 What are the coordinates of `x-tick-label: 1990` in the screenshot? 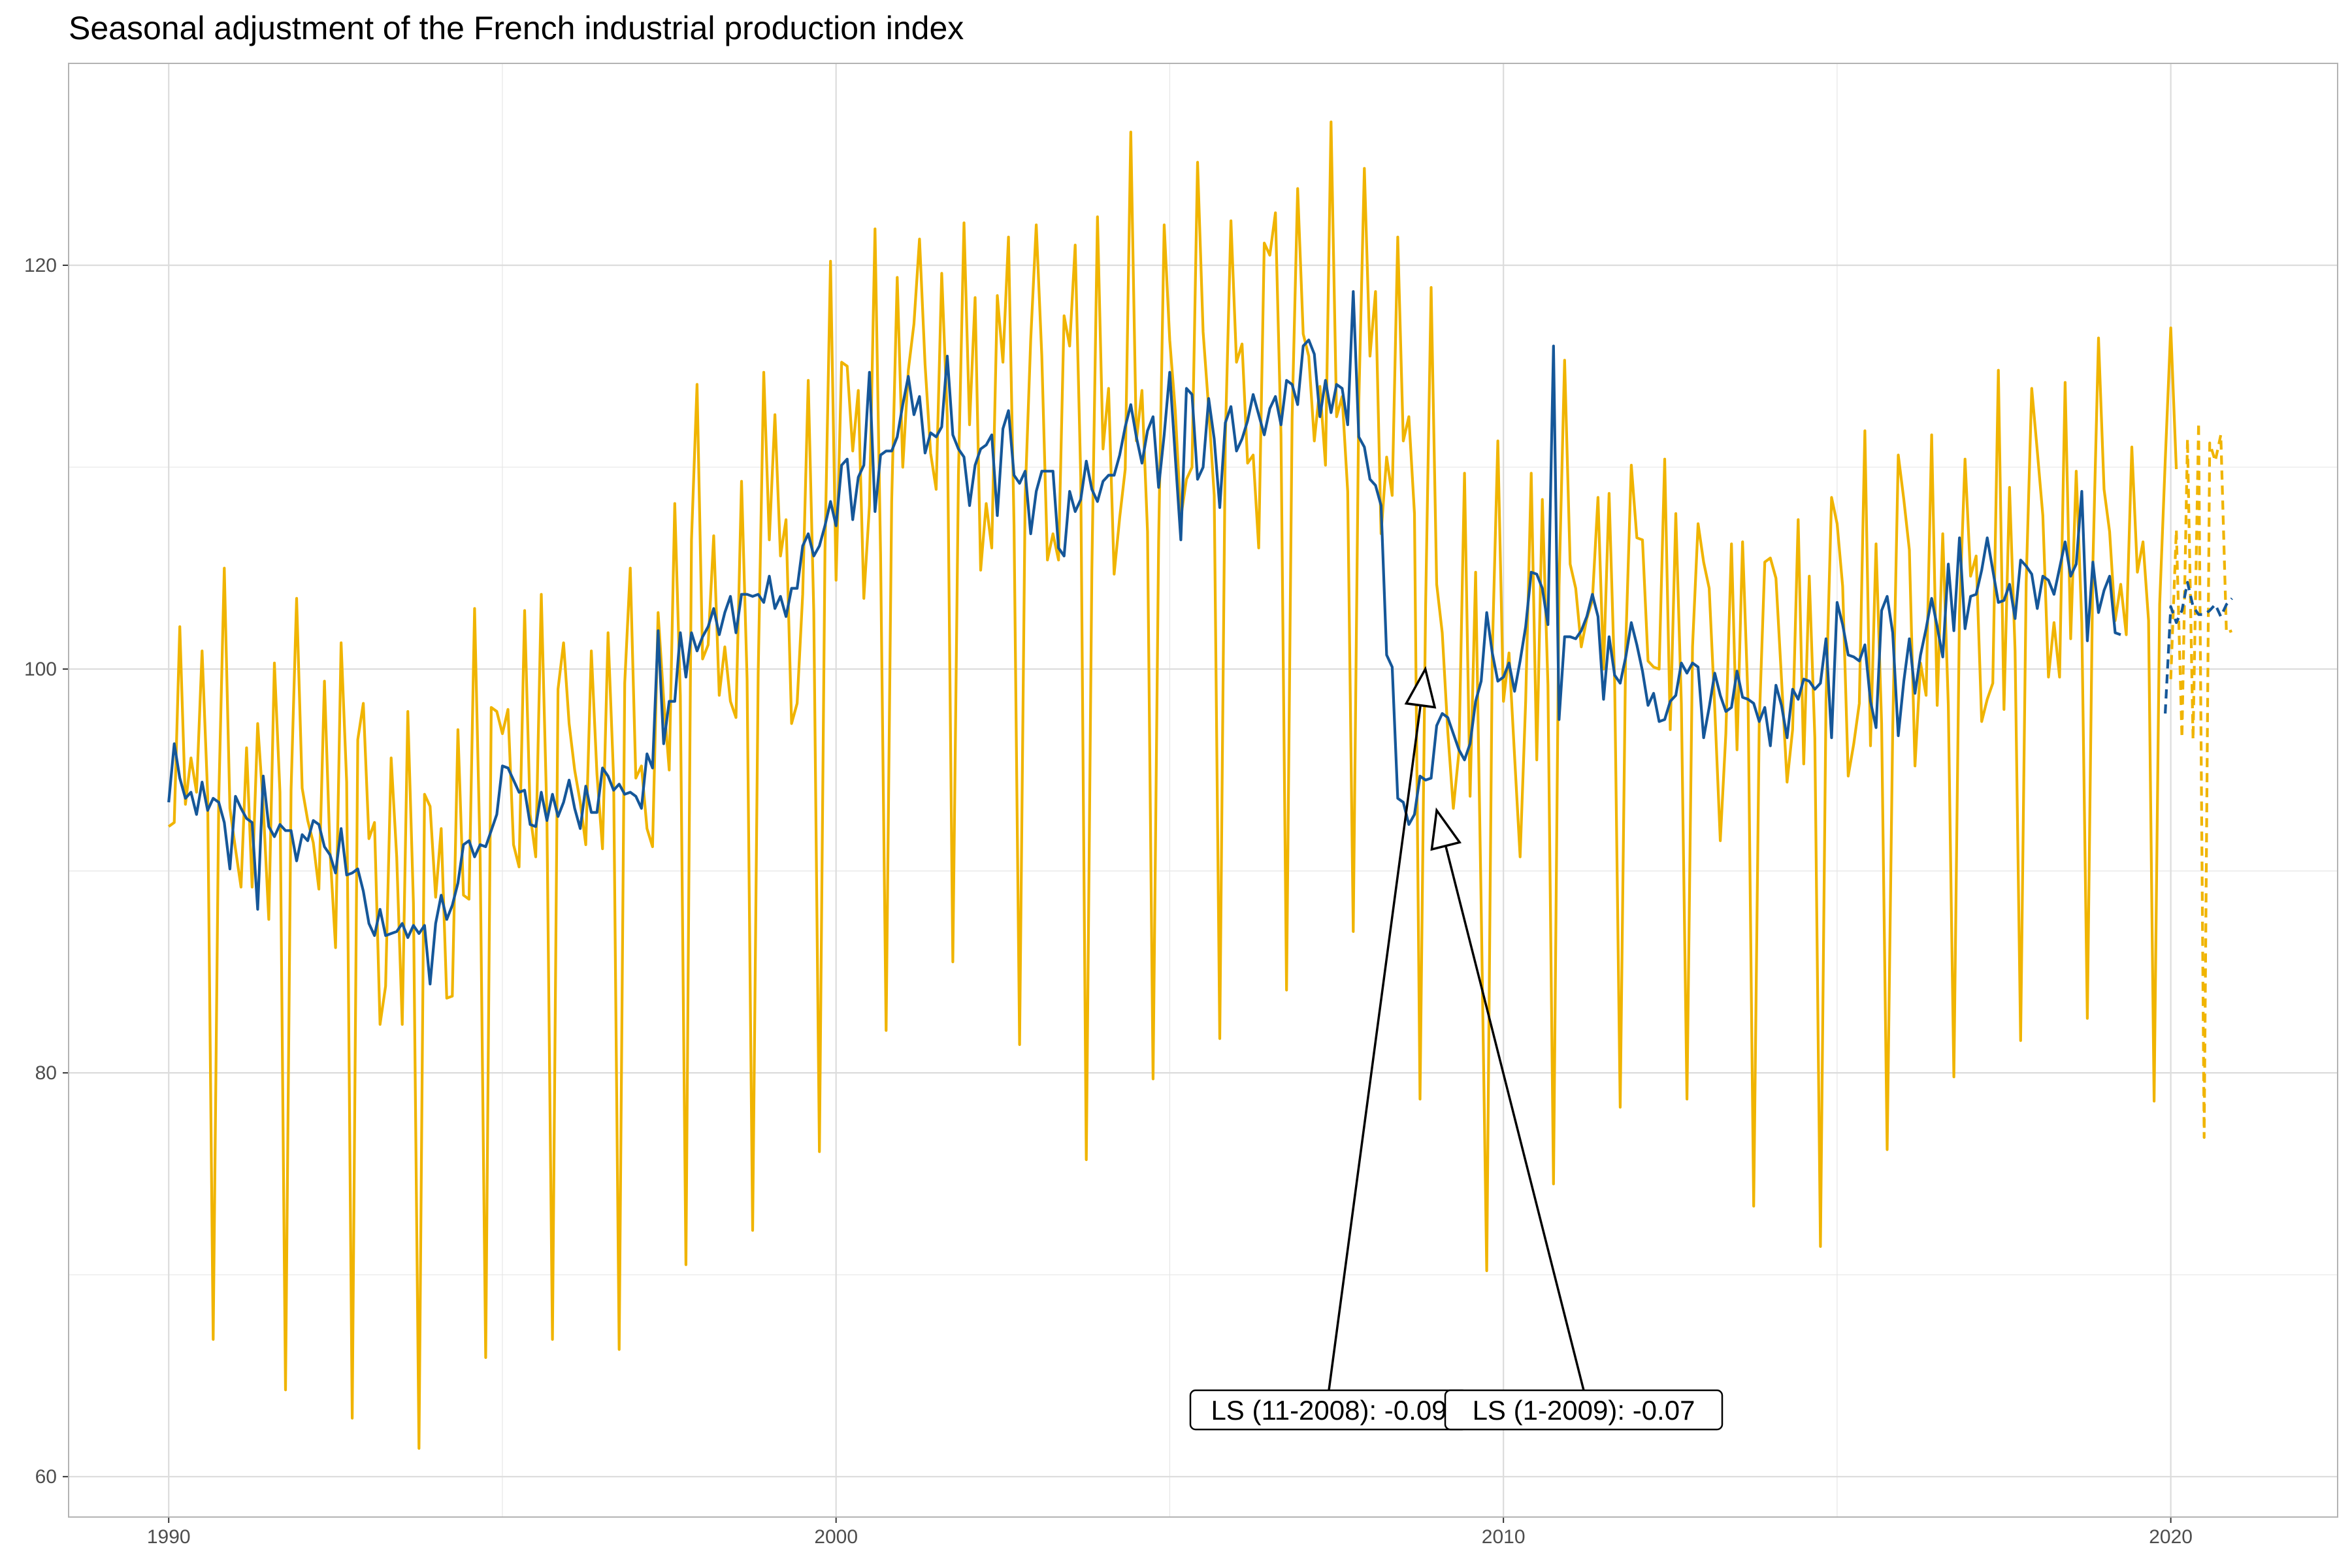 It's located at (169, 1537).